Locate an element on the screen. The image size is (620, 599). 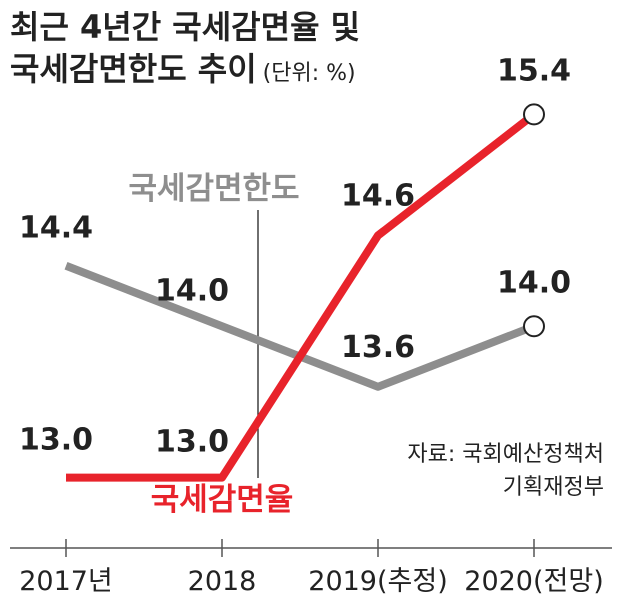
series-label-rate: 국세감면율 is located at coordinates (222, 500).